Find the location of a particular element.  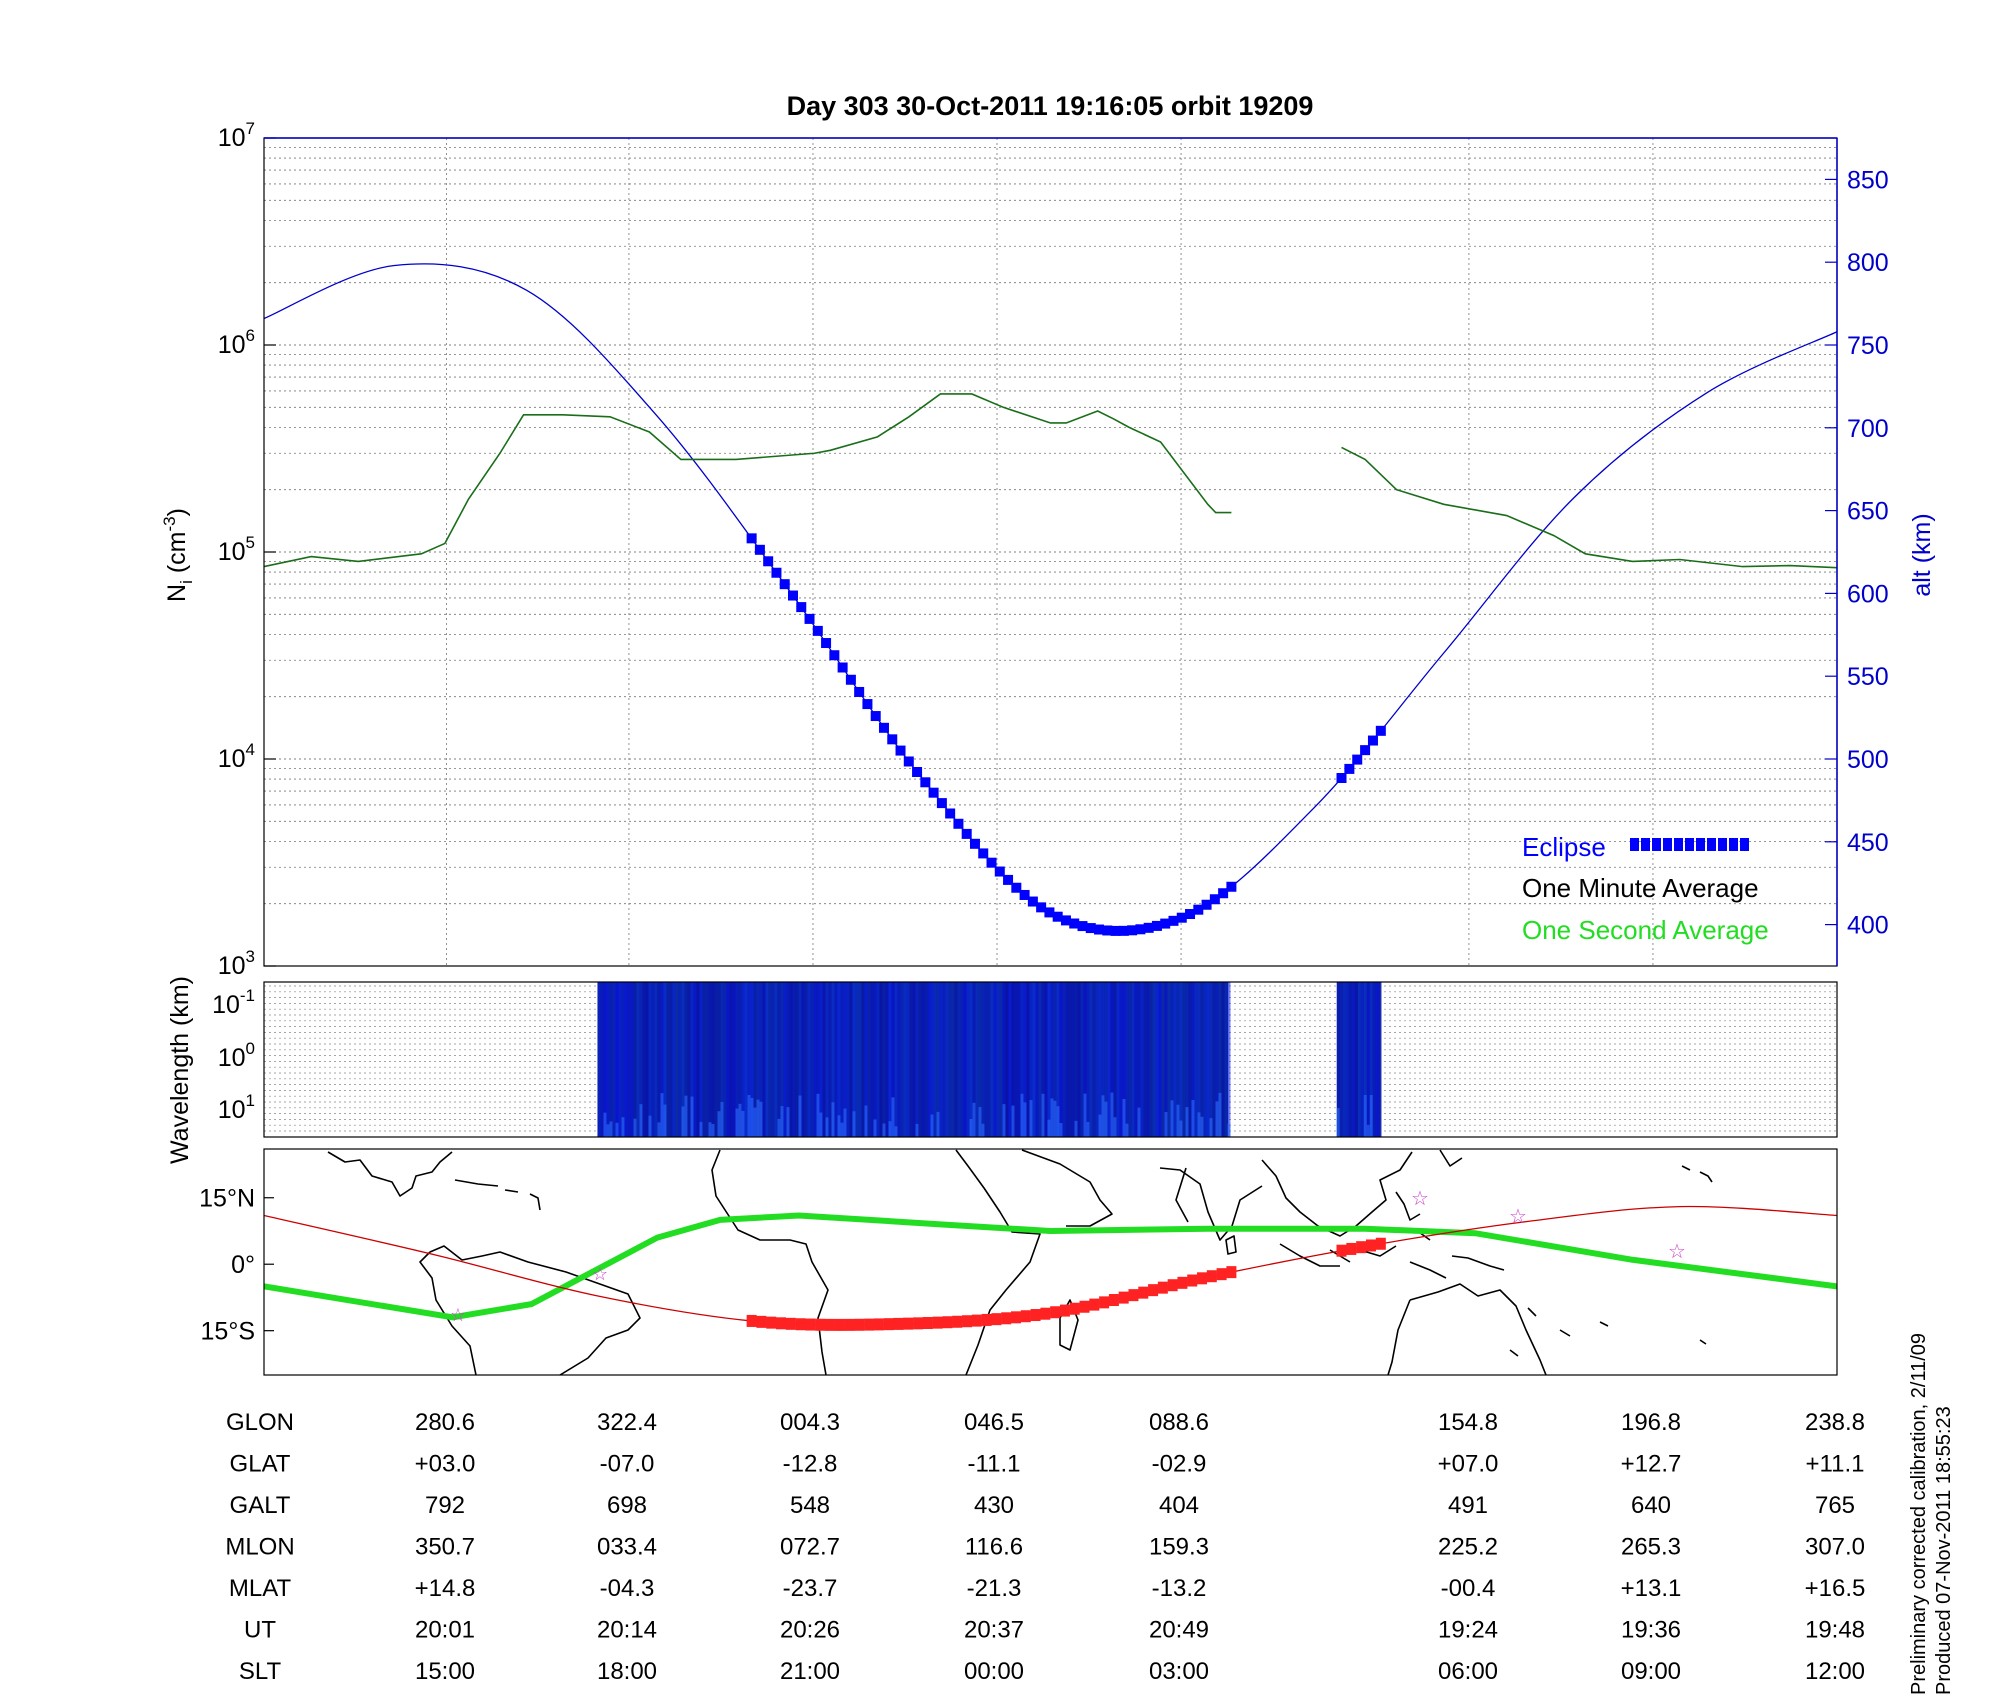

table-cell: 03:00 is located at coordinates (1179, 1671).